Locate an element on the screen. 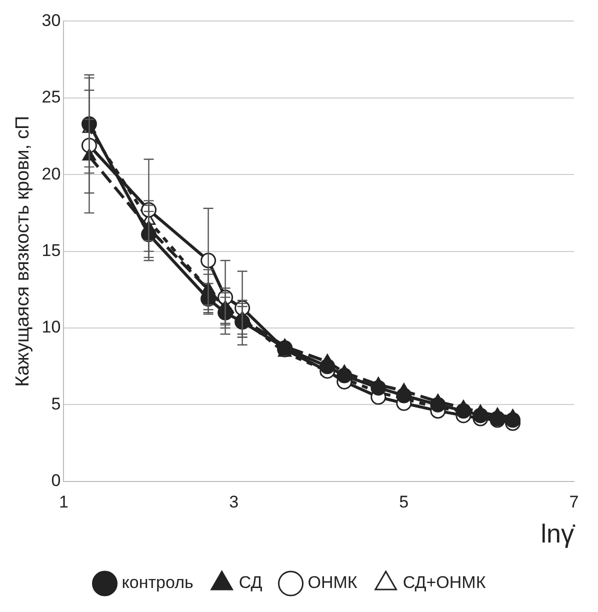  legend-label: СД+ОНМК is located at coordinates (444, 582).